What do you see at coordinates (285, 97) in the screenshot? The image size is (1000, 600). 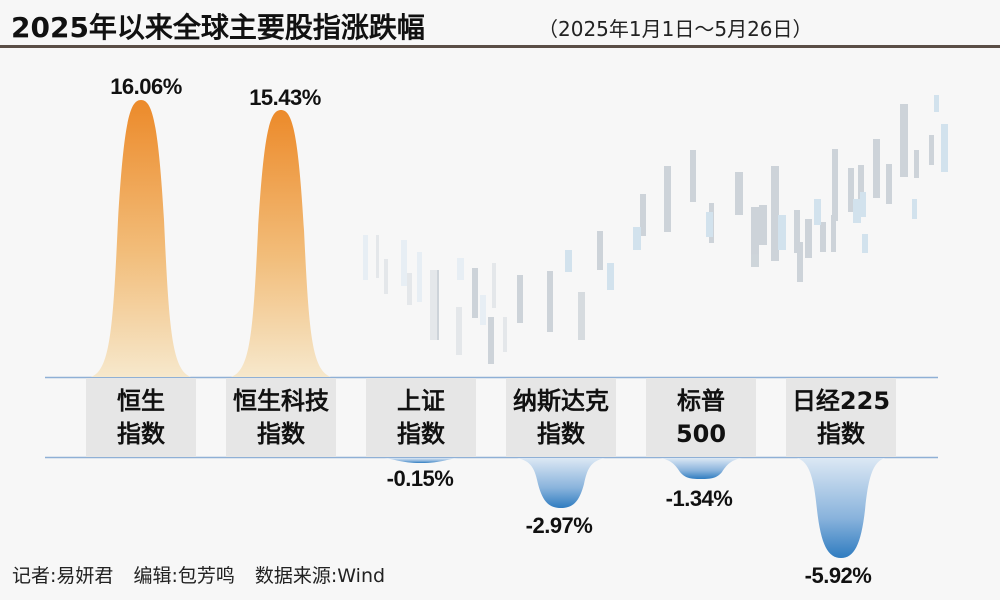 I see `value-label-hang-seng-tech: 15.43%` at bounding box center [285, 97].